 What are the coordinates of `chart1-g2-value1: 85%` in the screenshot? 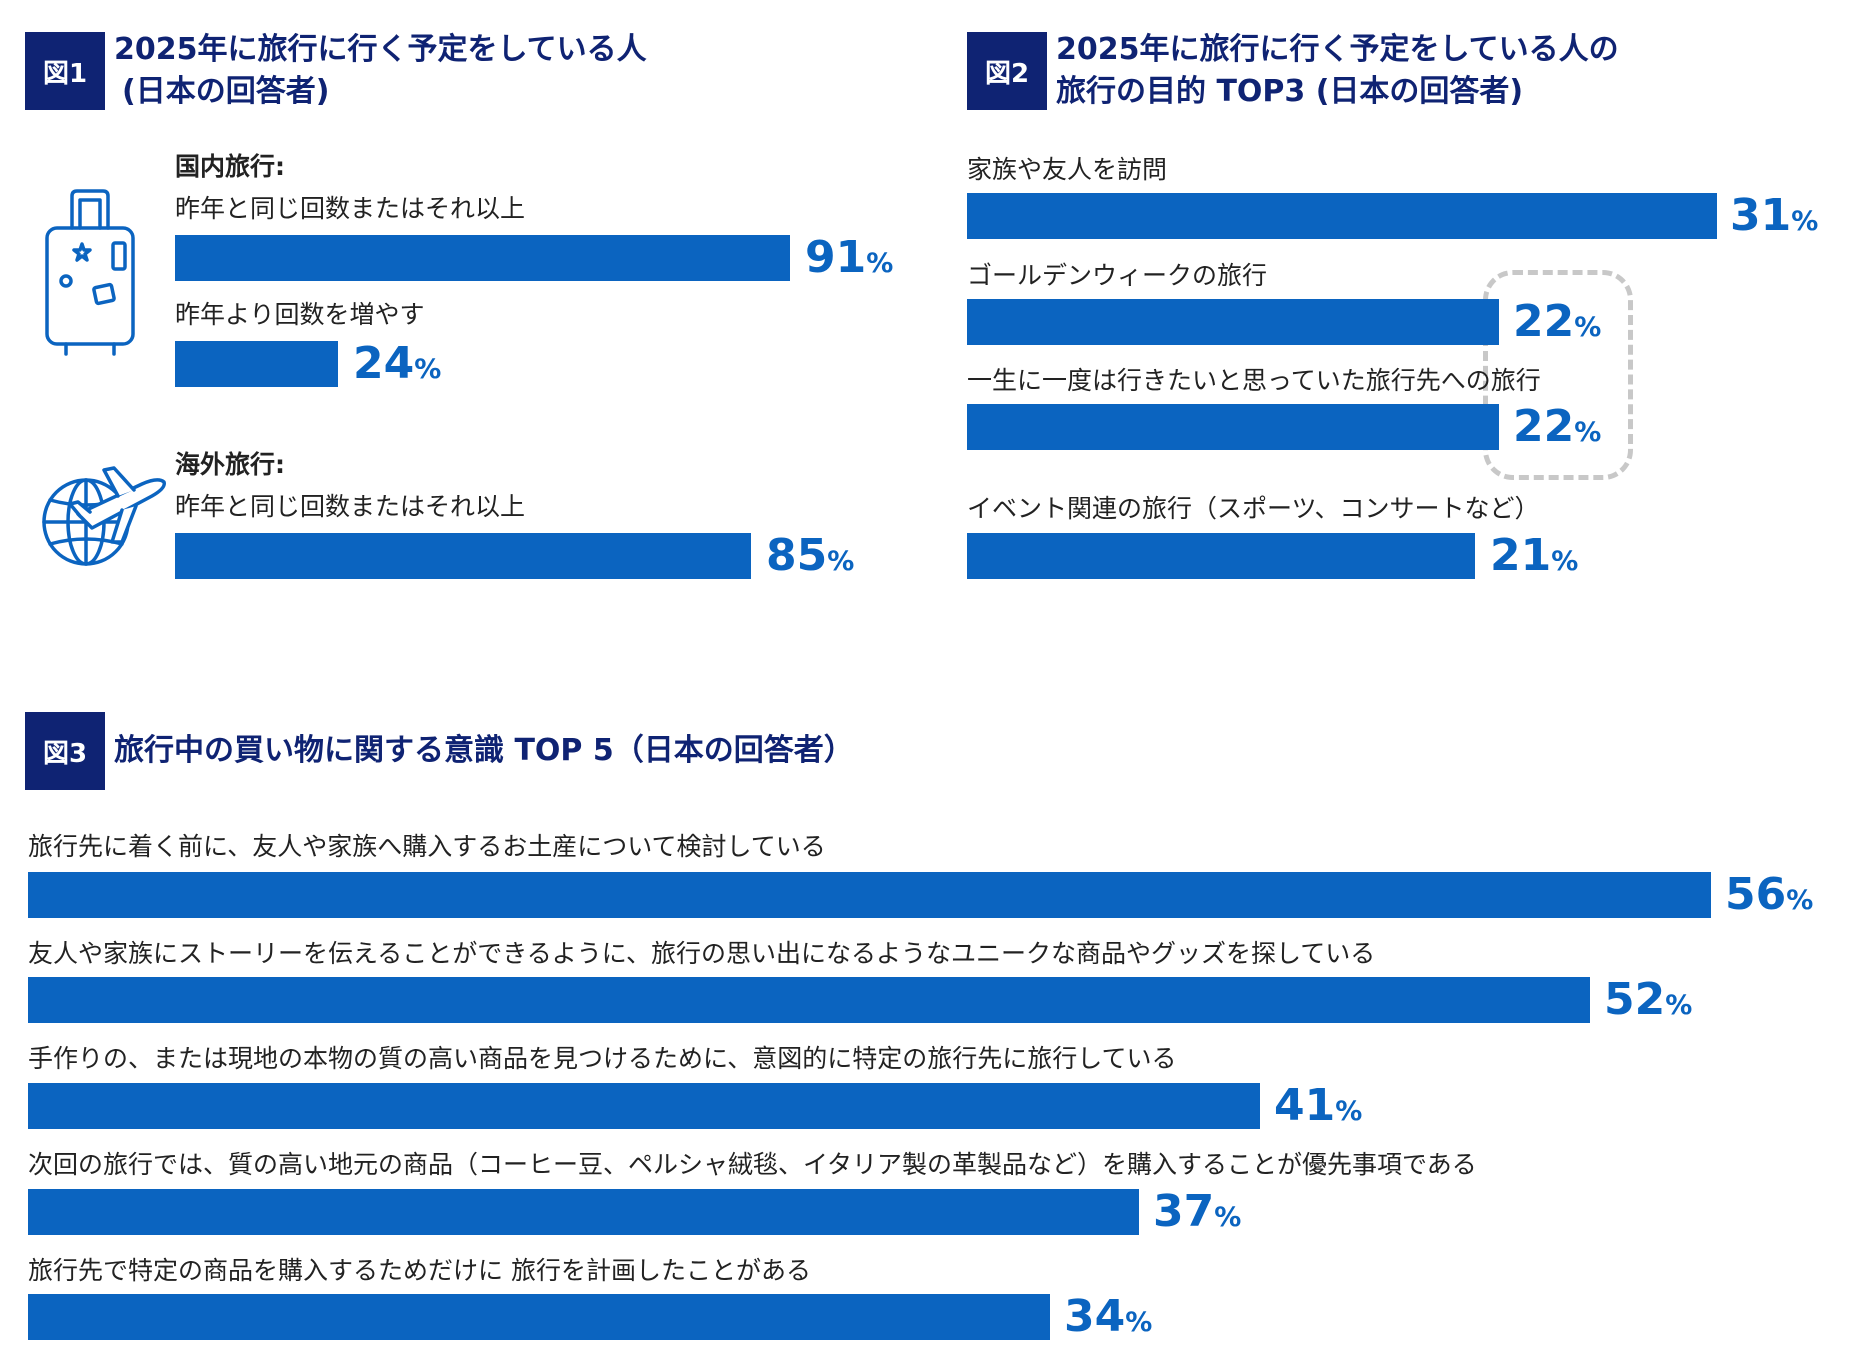 It's located at (810, 555).